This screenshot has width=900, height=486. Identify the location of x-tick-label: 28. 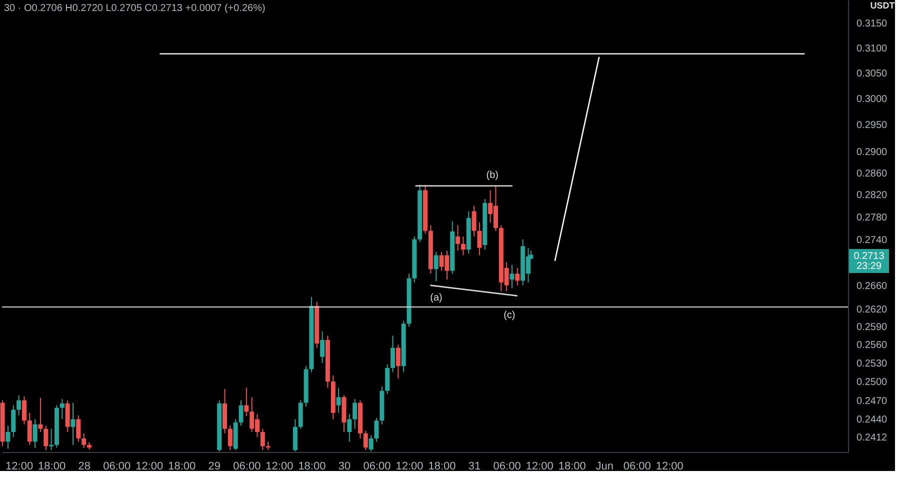
(84, 466).